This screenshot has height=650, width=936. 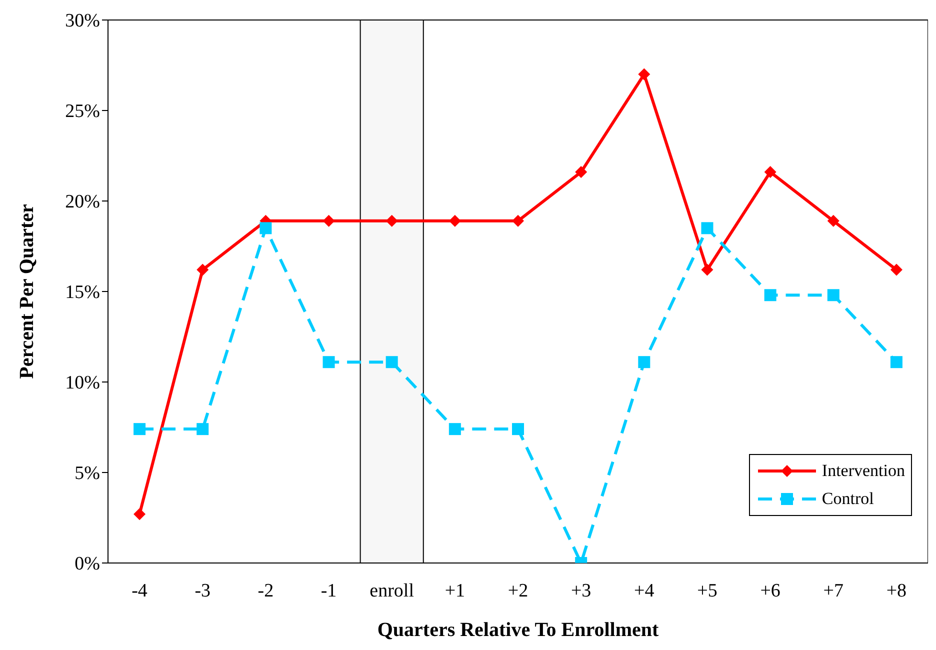 What do you see at coordinates (87, 564) in the screenshot?
I see `y-tick-label: 0%` at bounding box center [87, 564].